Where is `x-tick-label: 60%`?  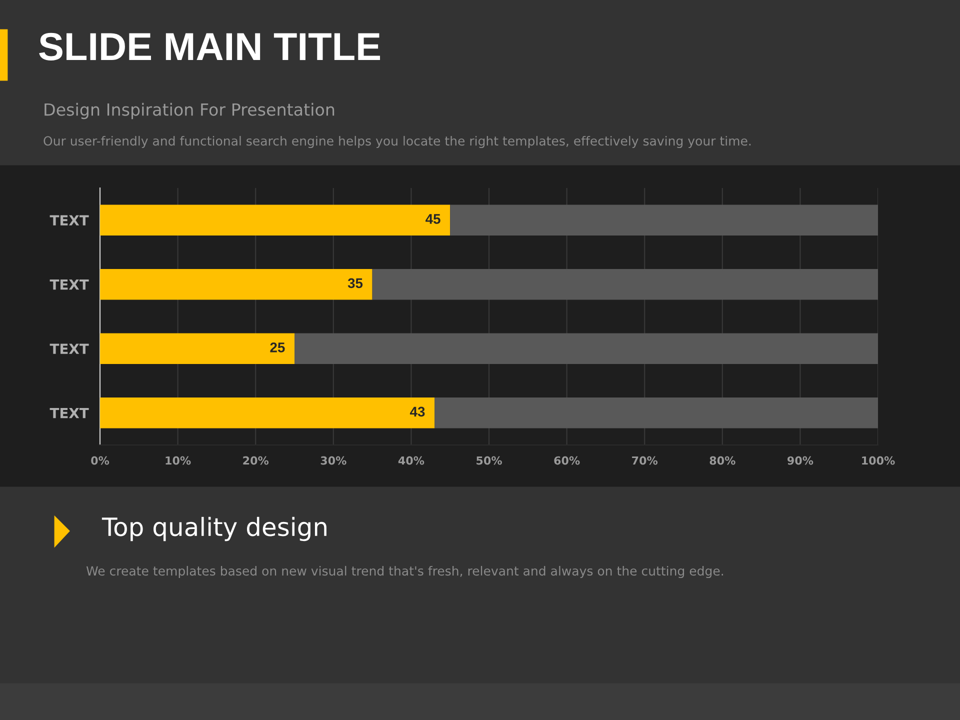 x-tick-label: 60% is located at coordinates (567, 460).